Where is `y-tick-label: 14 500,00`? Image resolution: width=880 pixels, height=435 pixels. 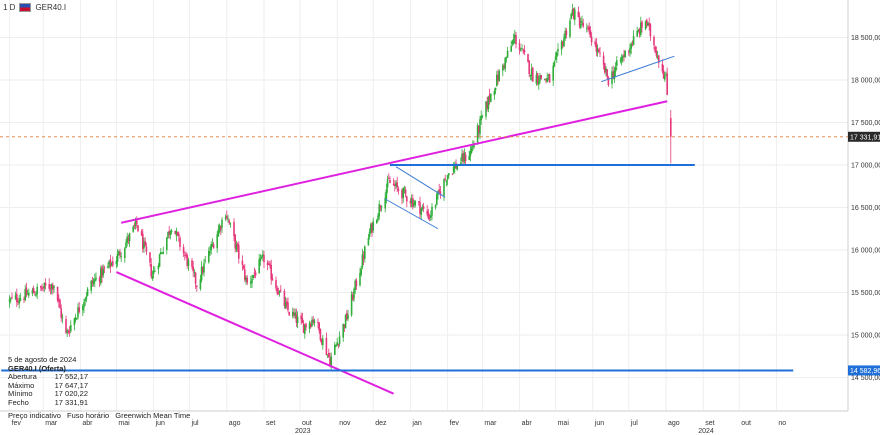 y-tick-label: 14 500,00 is located at coordinates (865, 378).